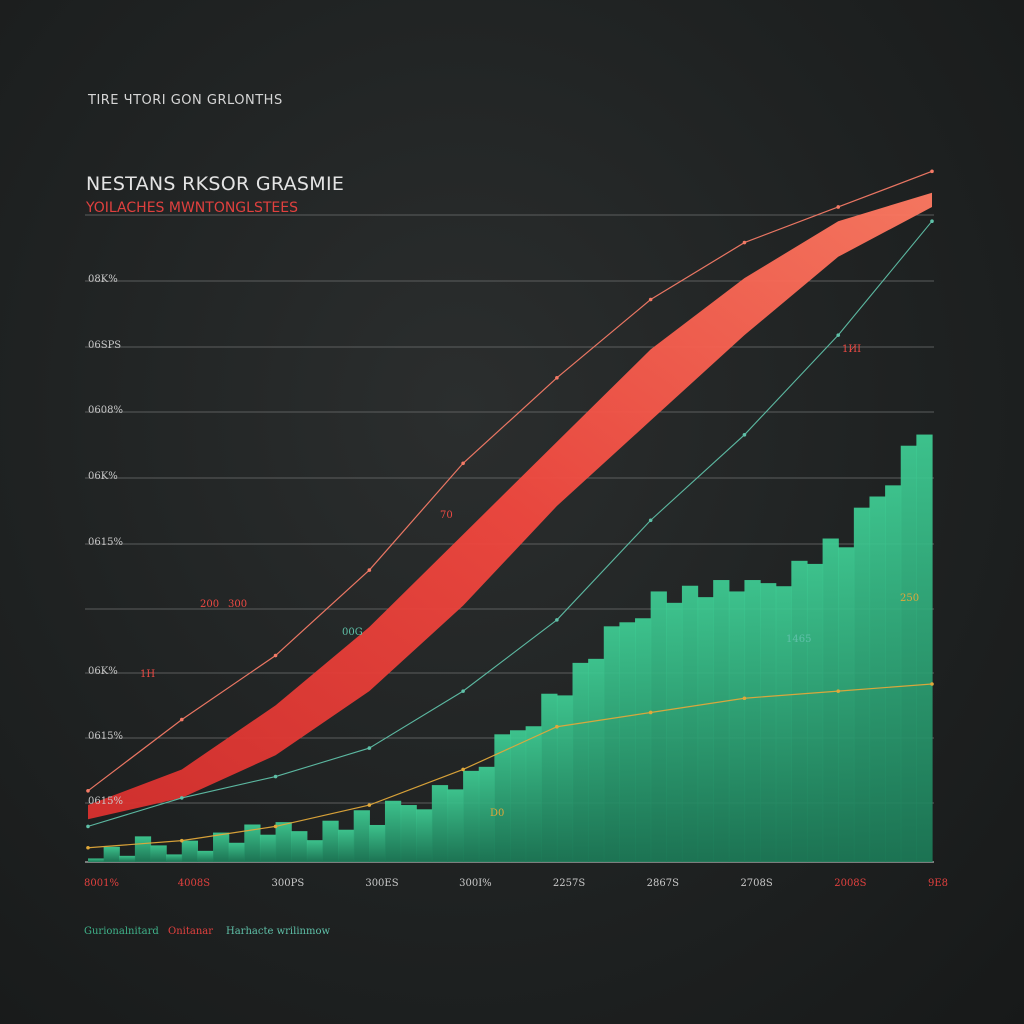 The height and width of the screenshot is (1024, 1024). What do you see at coordinates (194, 883) in the screenshot?
I see `x-tick-label: 4008S` at bounding box center [194, 883].